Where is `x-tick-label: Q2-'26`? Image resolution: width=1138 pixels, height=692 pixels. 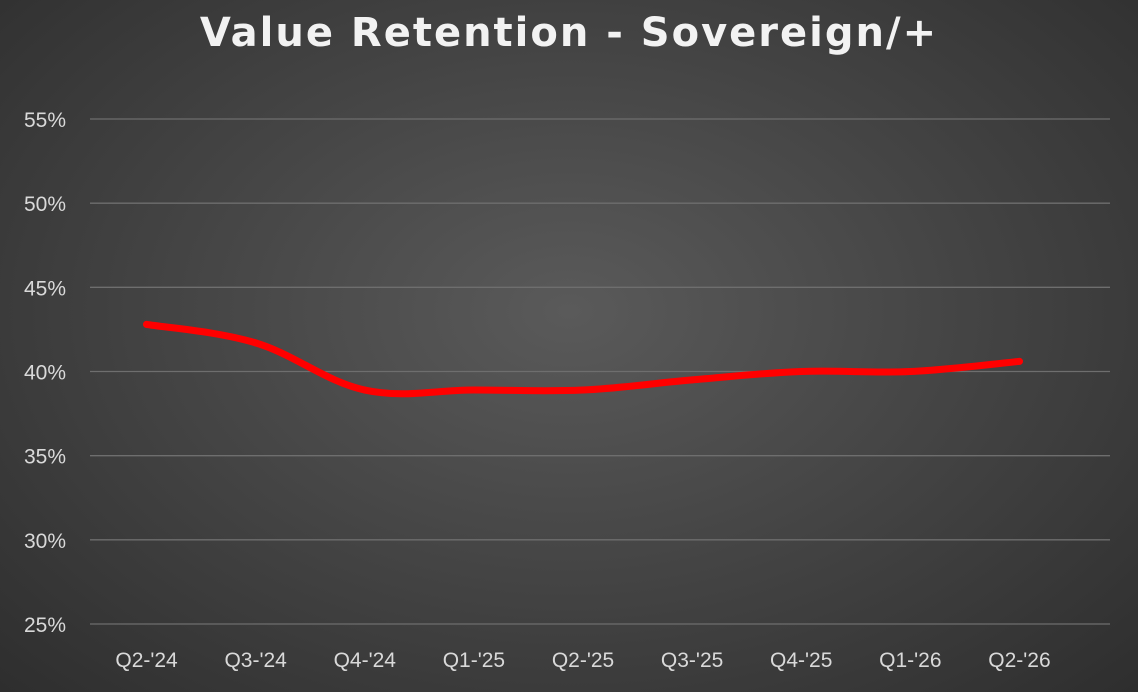 x-tick-label: Q2-'26 is located at coordinates (1019, 660).